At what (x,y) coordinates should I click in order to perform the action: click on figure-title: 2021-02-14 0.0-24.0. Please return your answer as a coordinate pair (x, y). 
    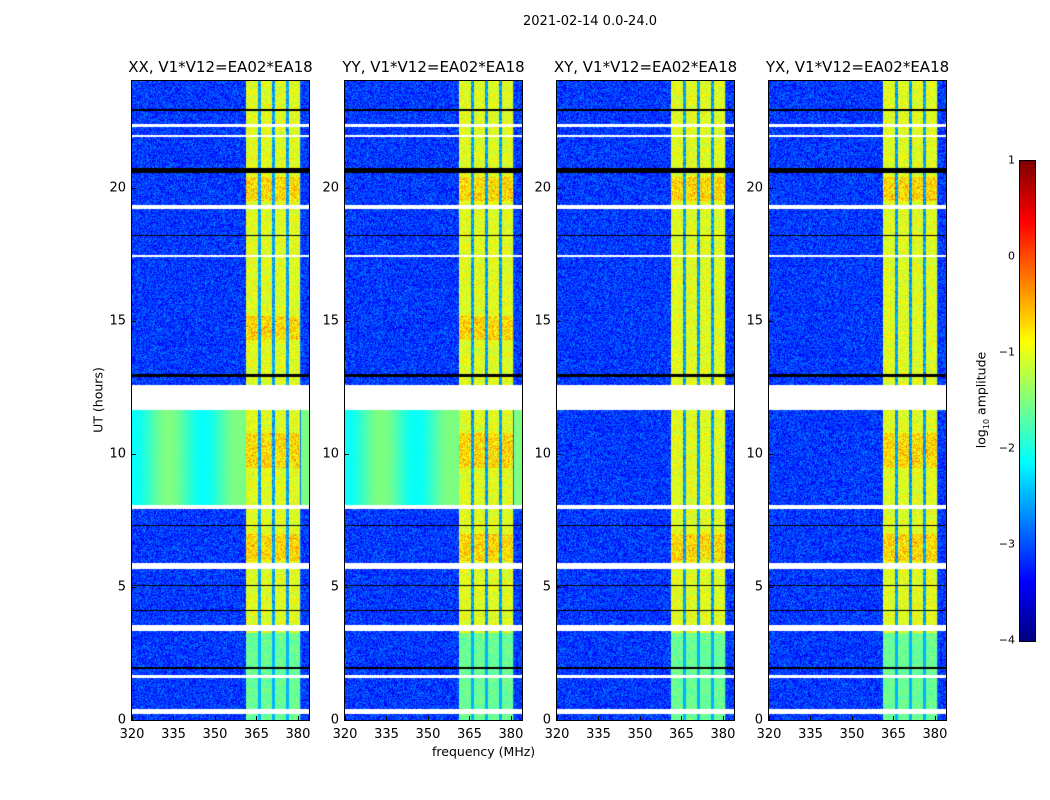
    Looking at the image, I should click on (590, 21).